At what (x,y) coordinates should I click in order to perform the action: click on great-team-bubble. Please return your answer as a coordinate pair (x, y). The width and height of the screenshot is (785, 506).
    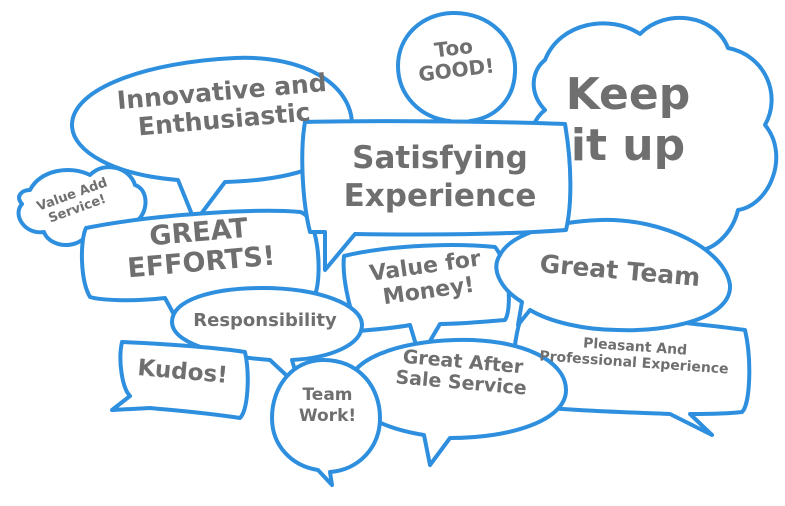
    Looking at the image, I should click on (613, 275).